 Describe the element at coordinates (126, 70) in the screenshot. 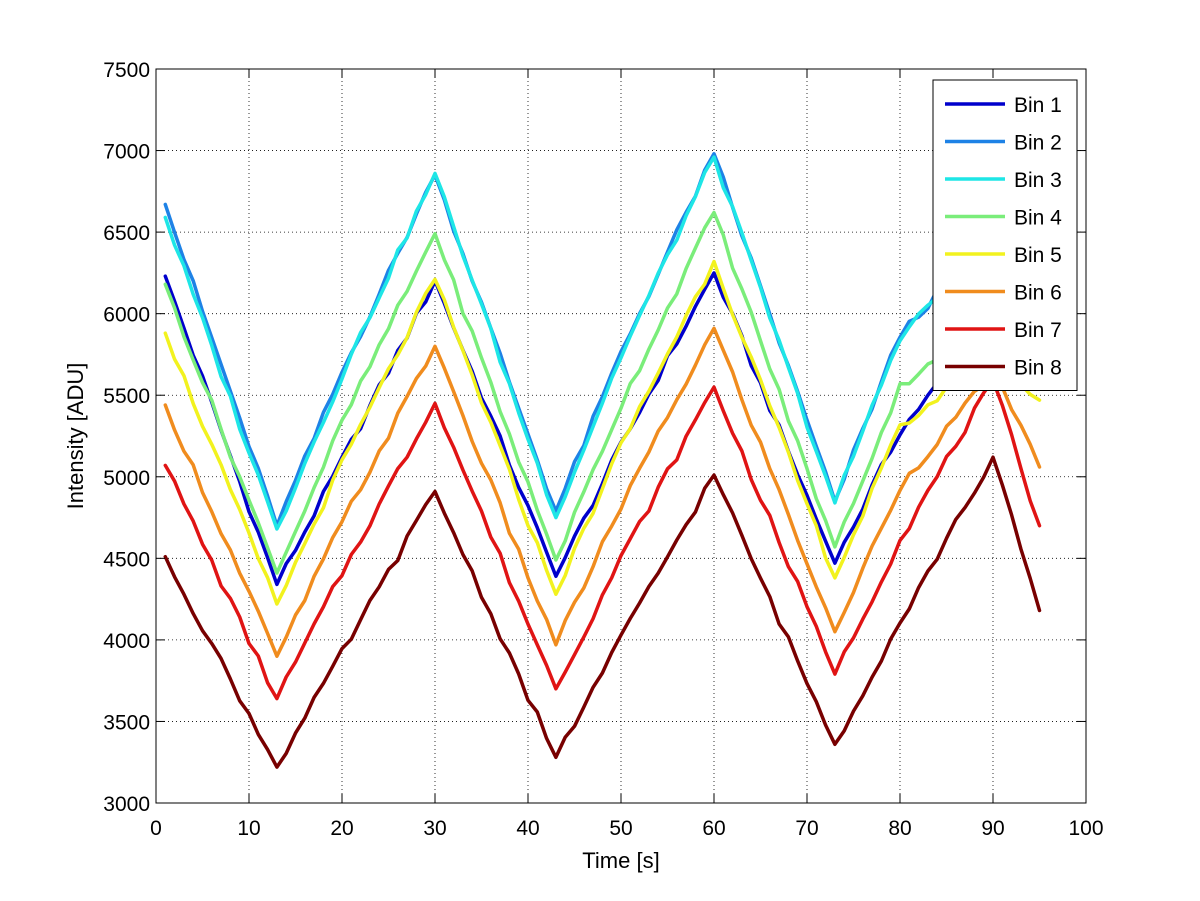

I see `y-tick-label: 7500` at that location.